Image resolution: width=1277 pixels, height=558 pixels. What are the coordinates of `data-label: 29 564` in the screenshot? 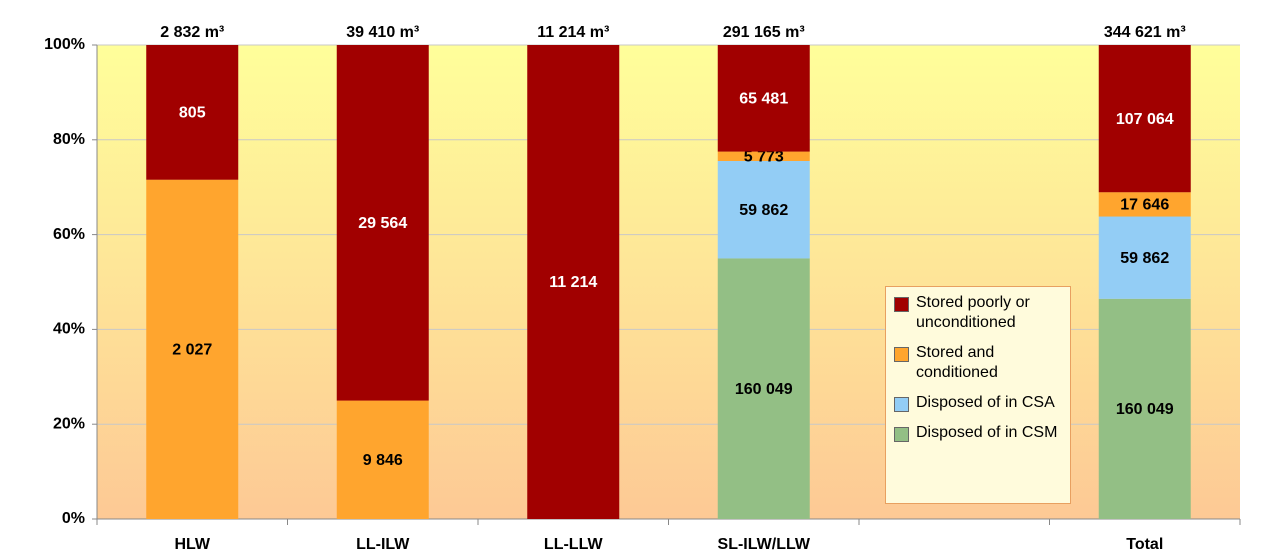 It's located at (382, 223).